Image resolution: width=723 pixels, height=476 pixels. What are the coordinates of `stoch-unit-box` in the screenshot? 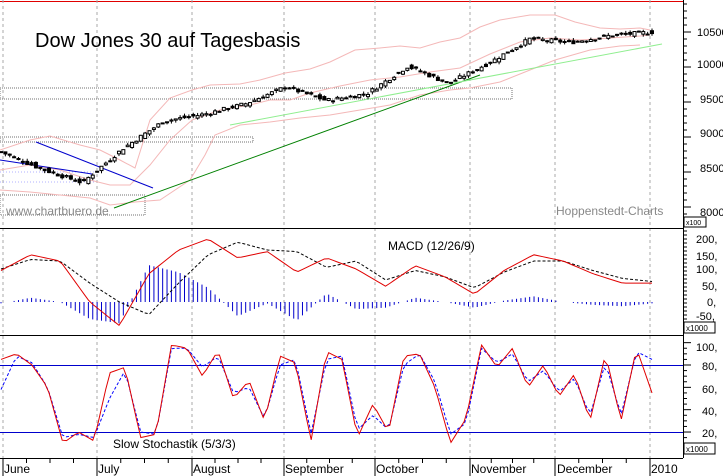 It's located at (699, 448).